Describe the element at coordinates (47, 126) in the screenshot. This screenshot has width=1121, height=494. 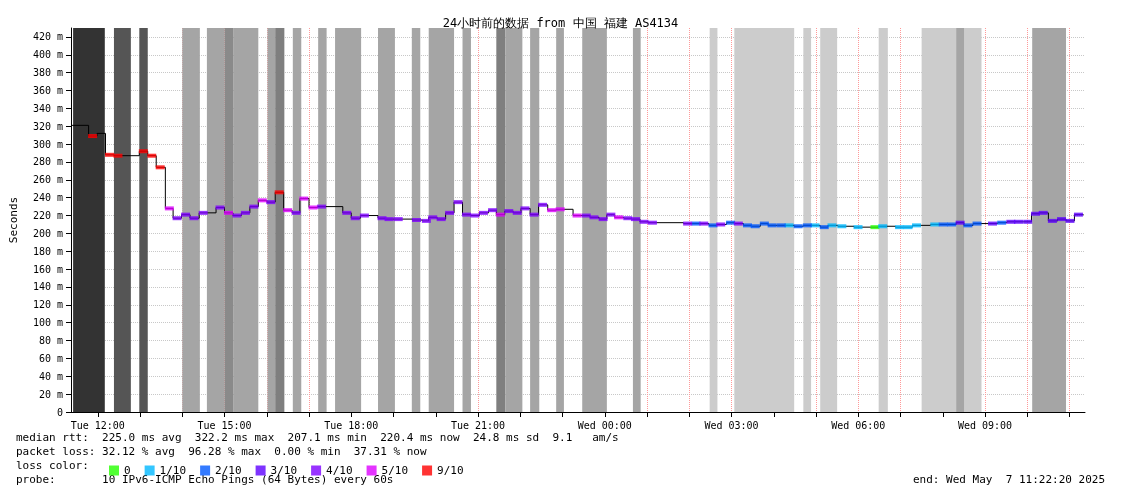
I see `y-tick-label: 320 m` at that location.